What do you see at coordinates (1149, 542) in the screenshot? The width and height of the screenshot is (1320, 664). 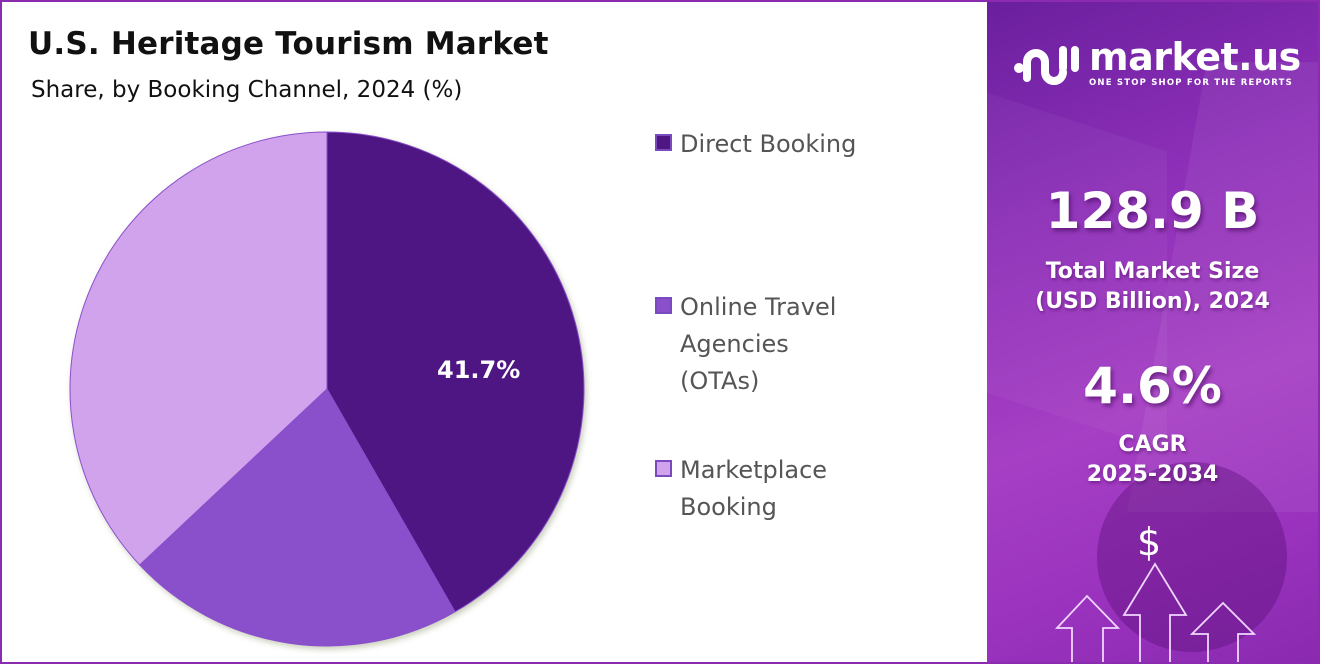 I see `dollar-icon: $` at bounding box center [1149, 542].